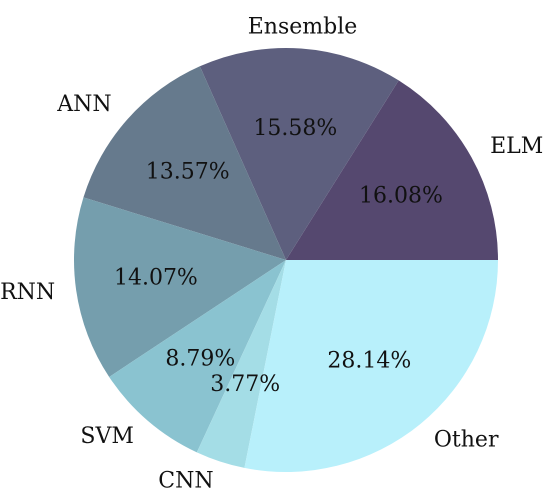  What do you see at coordinates (466, 439) in the screenshot?
I see `category-label-other: Other` at bounding box center [466, 439].